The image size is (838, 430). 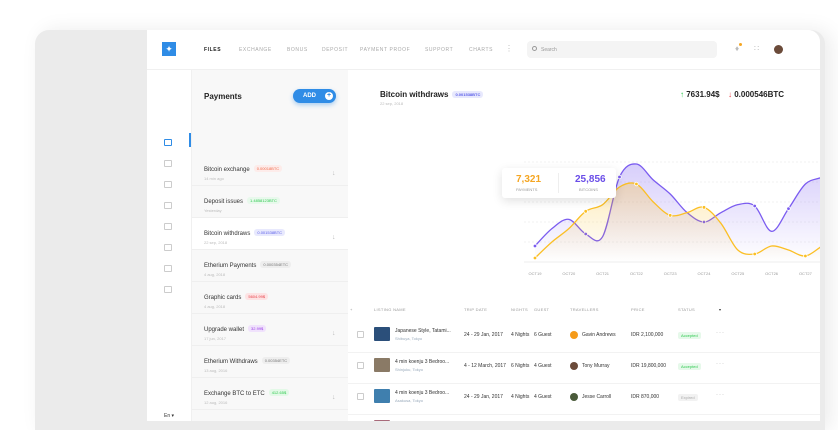 What do you see at coordinates (599, 335) in the screenshot?
I see `traveller-name: Gavin Andrews` at bounding box center [599, 335].